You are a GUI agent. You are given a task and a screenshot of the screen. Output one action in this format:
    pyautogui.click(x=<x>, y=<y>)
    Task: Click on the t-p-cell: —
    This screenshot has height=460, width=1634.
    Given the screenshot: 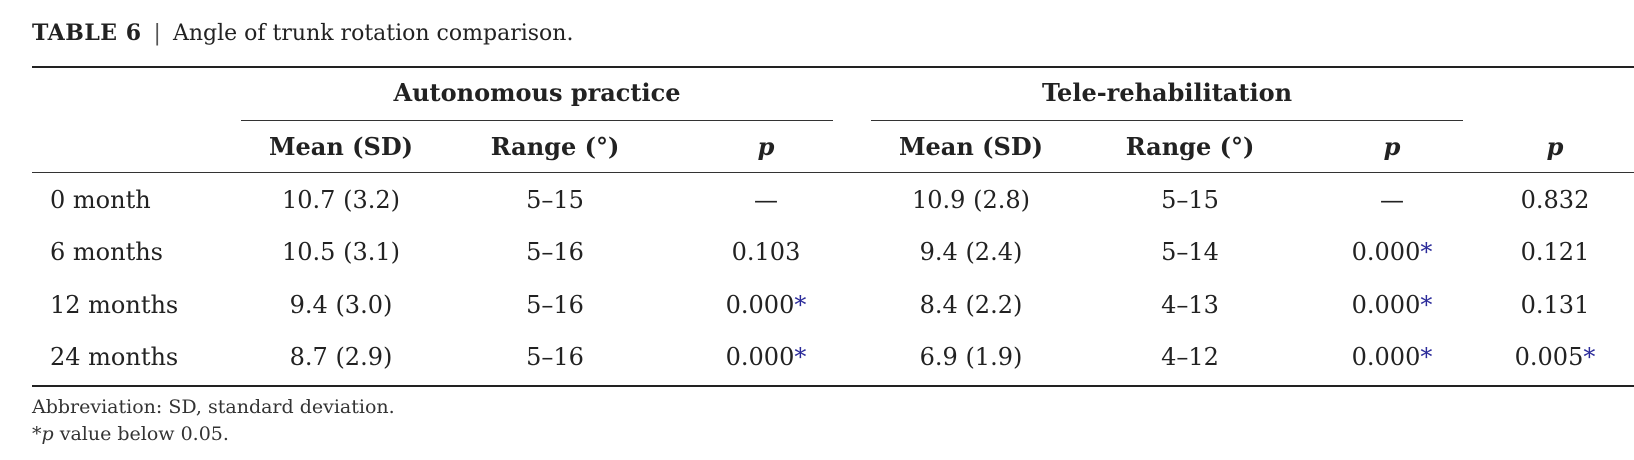 What is the action you would take?
    pyautogui.click(x=1392, y=200)
    